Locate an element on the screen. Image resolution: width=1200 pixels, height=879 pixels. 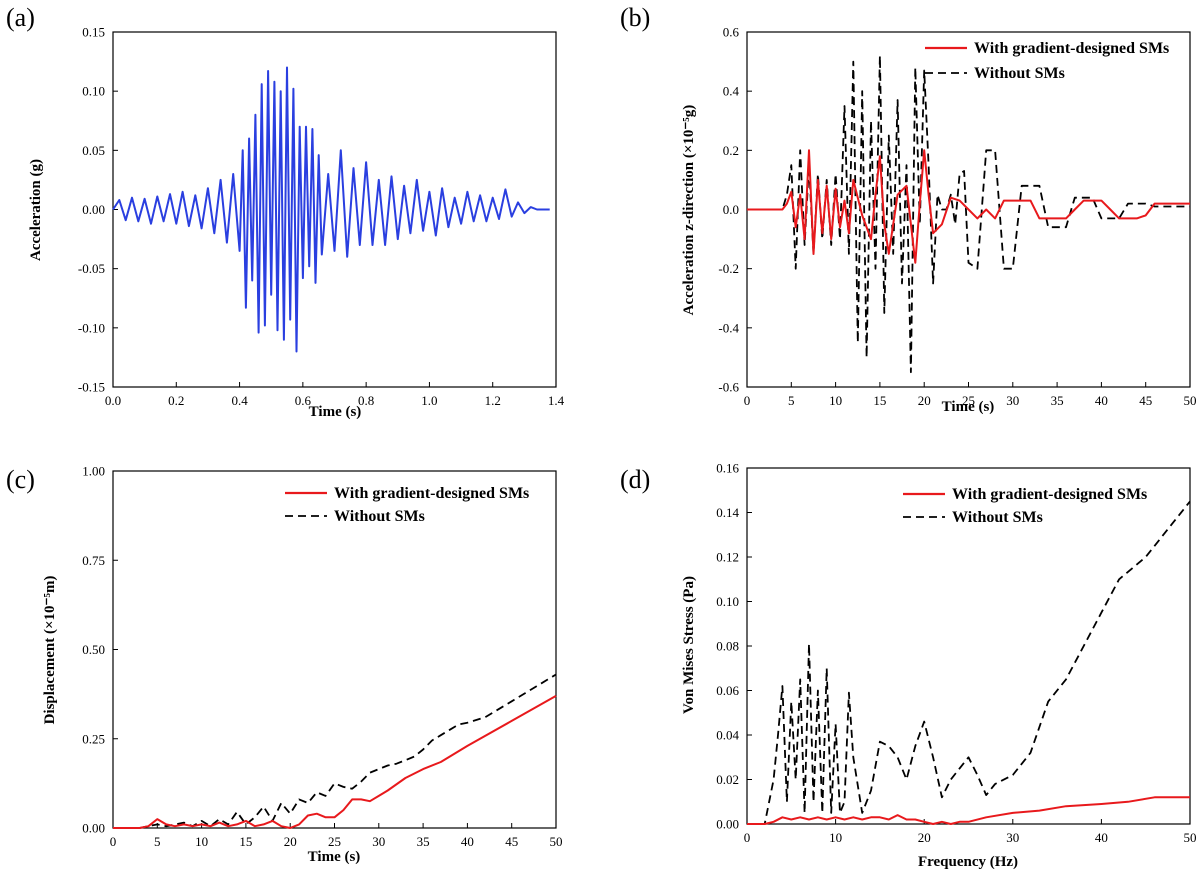
panel-d-legend-without-label: Without SMs is located at coordinates (997, 517).